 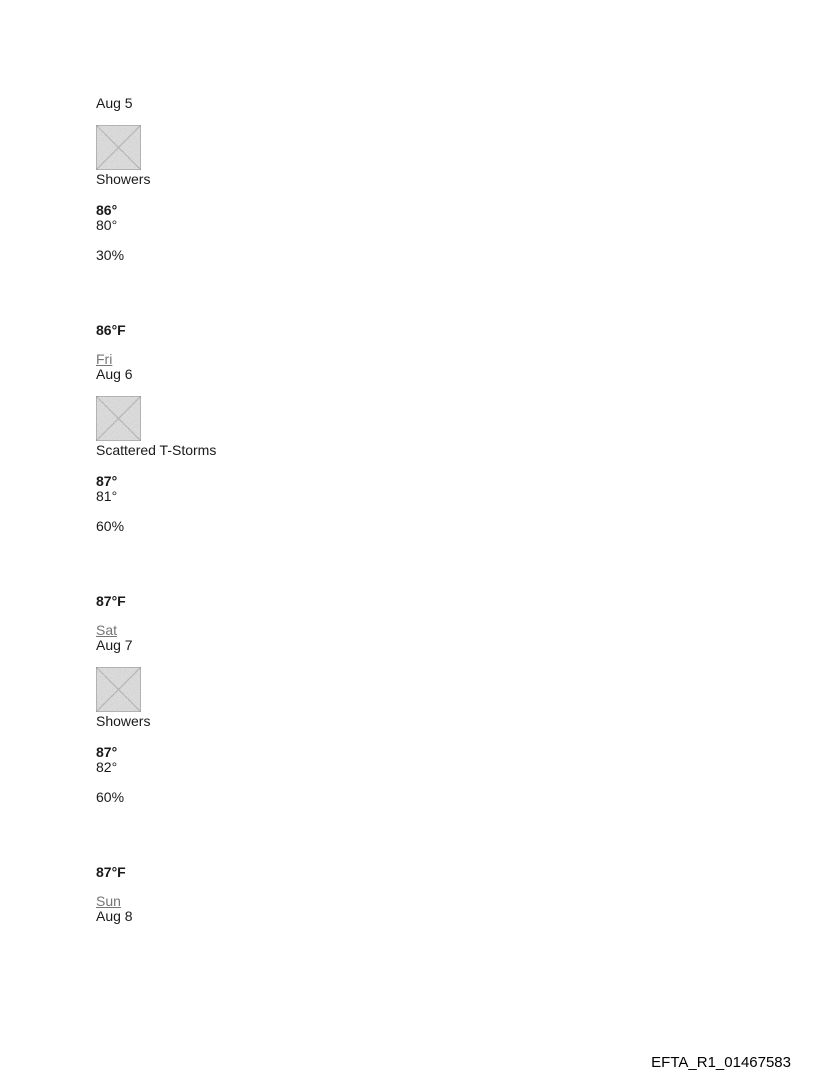 What do you see at coordinates (107, 630) in the screenshot?
I see `day-link-sat: Sat` at bounding box center [107, 630].